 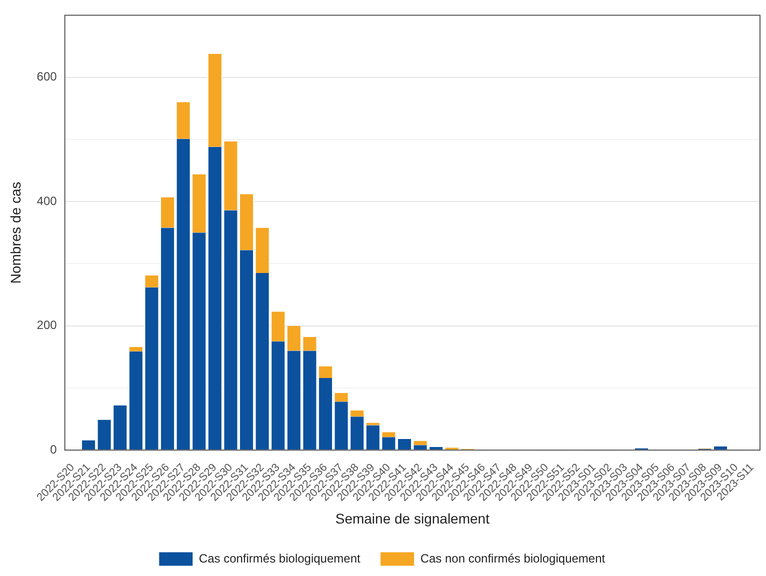 I want to click on y-tick-label: 0, so click(x=54, y=449).